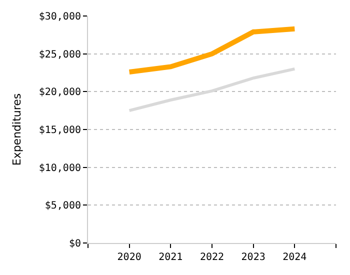 This screenshot has height=275, width=350. Describe the element at coordinates (59, 130) in the screenshot. I see `y-tick-label: $15,000` at that location.